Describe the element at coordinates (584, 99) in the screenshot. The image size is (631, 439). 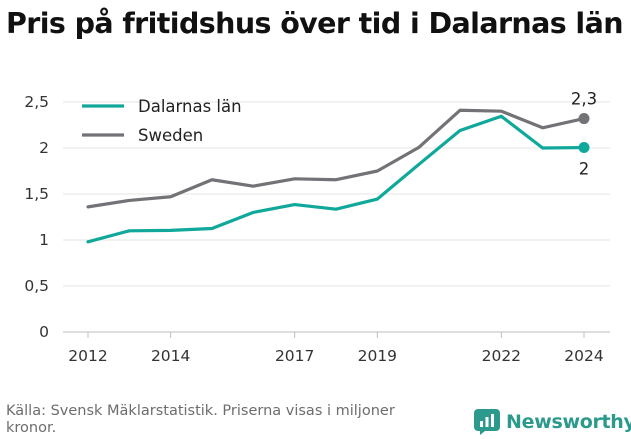
I see `end-label-sweden: 2,3` at that location.